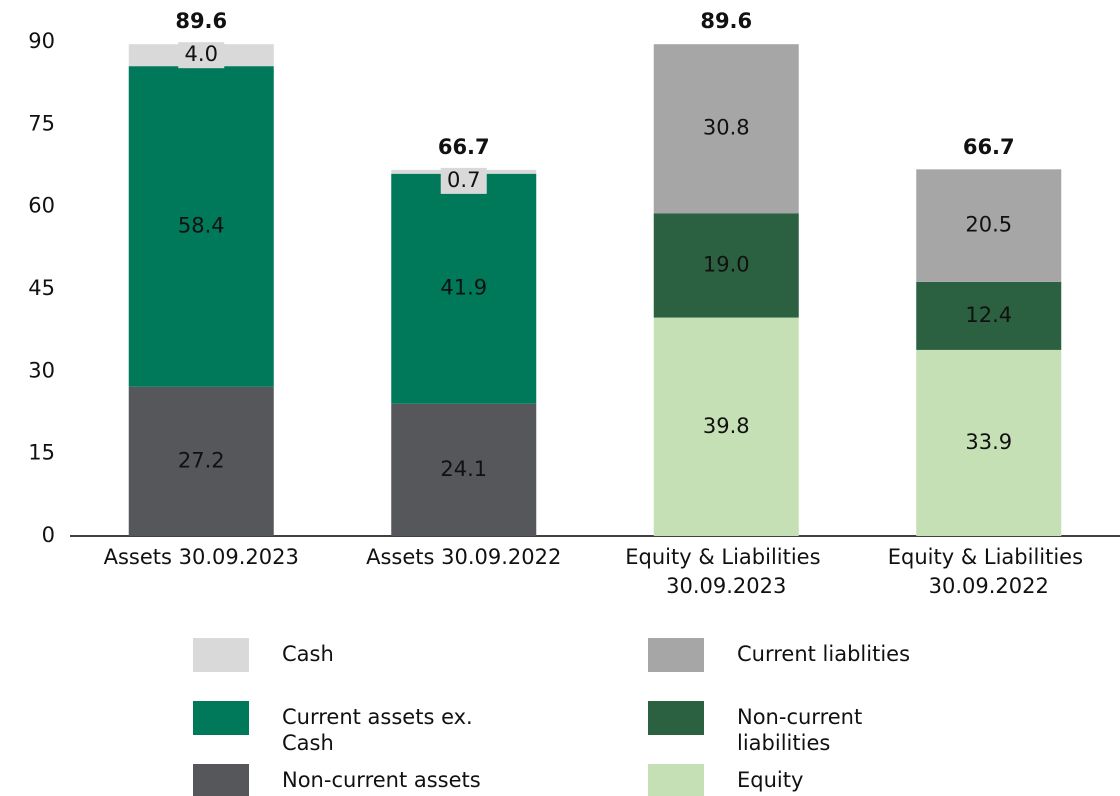  I want to click on legend-label: Current assets ex. Cash, so click(380, 730).